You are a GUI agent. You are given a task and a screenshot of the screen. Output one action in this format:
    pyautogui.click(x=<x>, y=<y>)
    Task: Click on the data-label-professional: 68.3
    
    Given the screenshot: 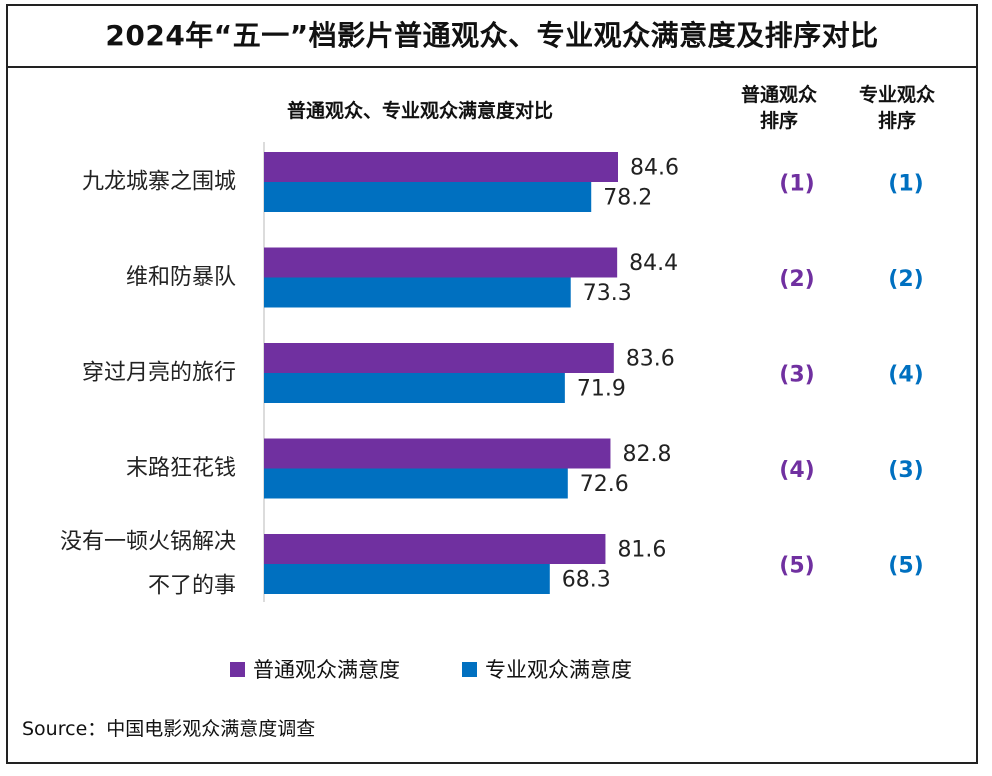 What is the action you would take?
    pyautogui.click(x=586, y=580)
    